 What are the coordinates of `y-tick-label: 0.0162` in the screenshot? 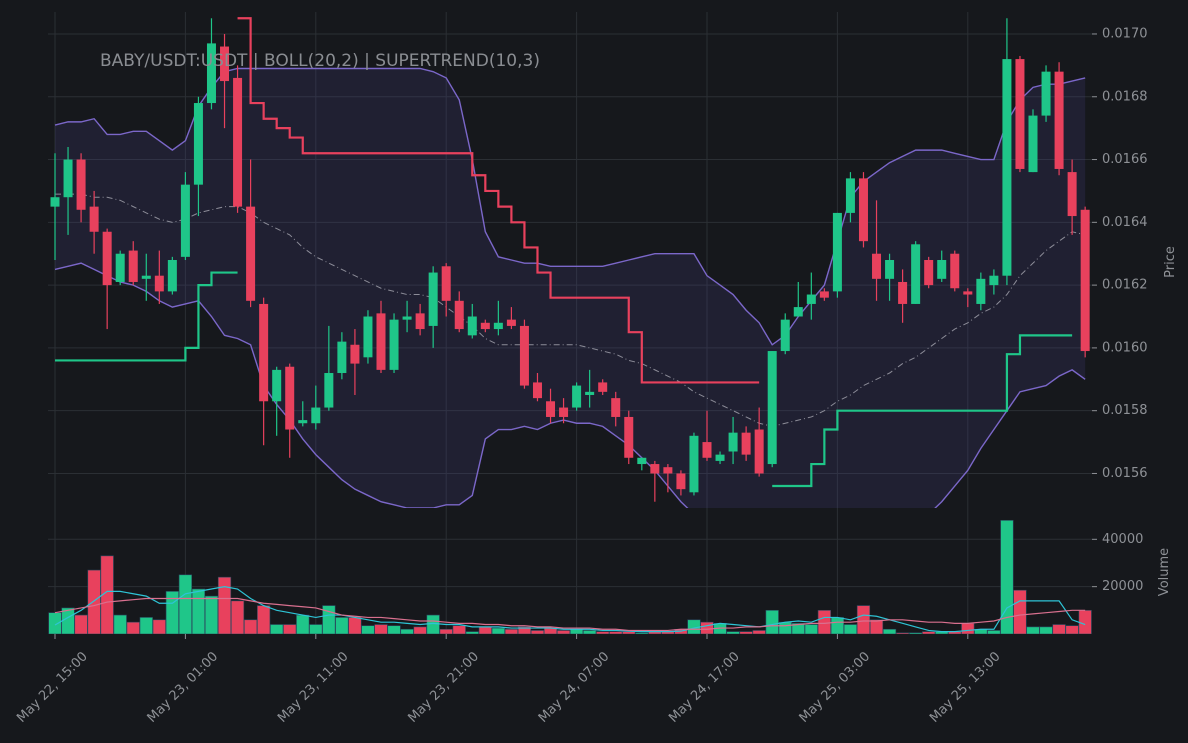 It's located at (1125, 285).